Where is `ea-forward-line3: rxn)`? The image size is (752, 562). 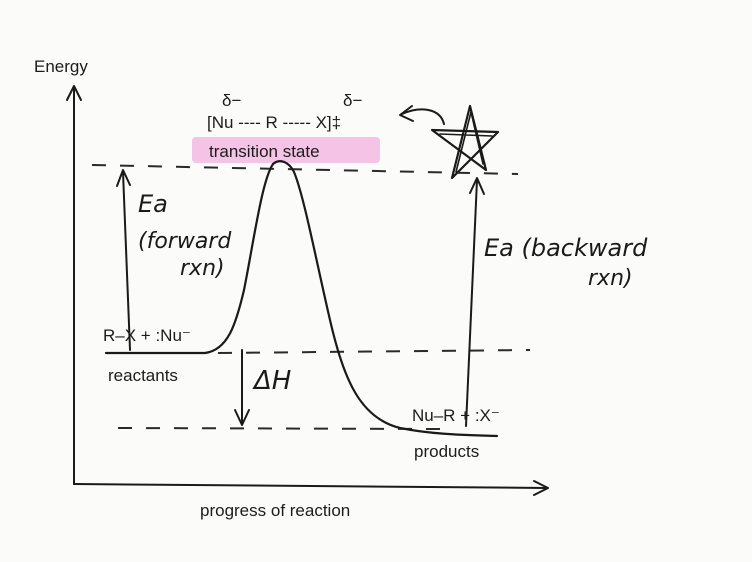
ea-forward-line3: rxn) is located at coordinates (202, 268).